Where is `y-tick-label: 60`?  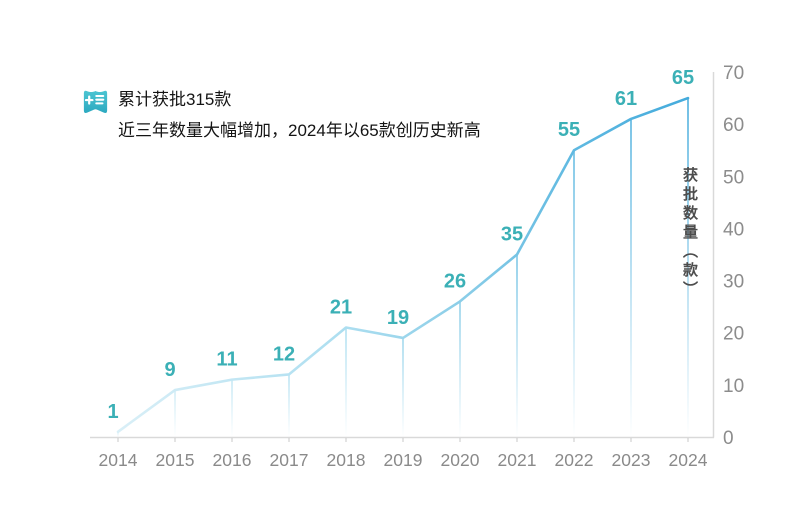
y-tick-label: 60 is located at coordinates (733, 125).